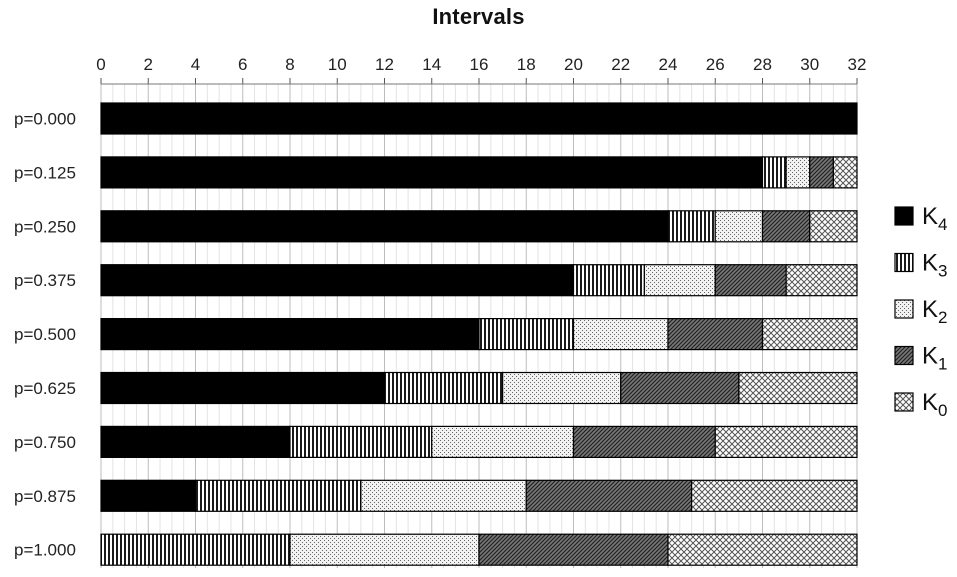  I want to click on x-tick-label: 22, so click(620, 64).